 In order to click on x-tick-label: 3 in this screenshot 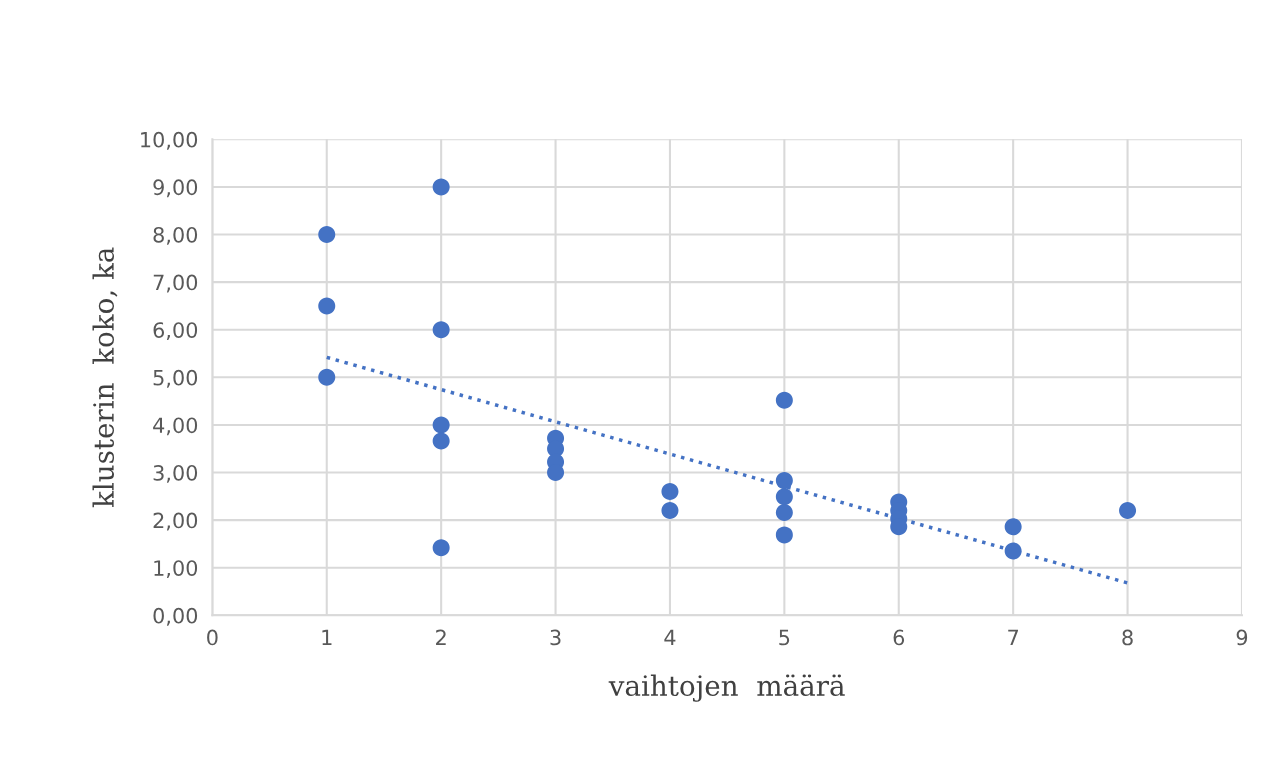, I will do `click(555, 637)`.